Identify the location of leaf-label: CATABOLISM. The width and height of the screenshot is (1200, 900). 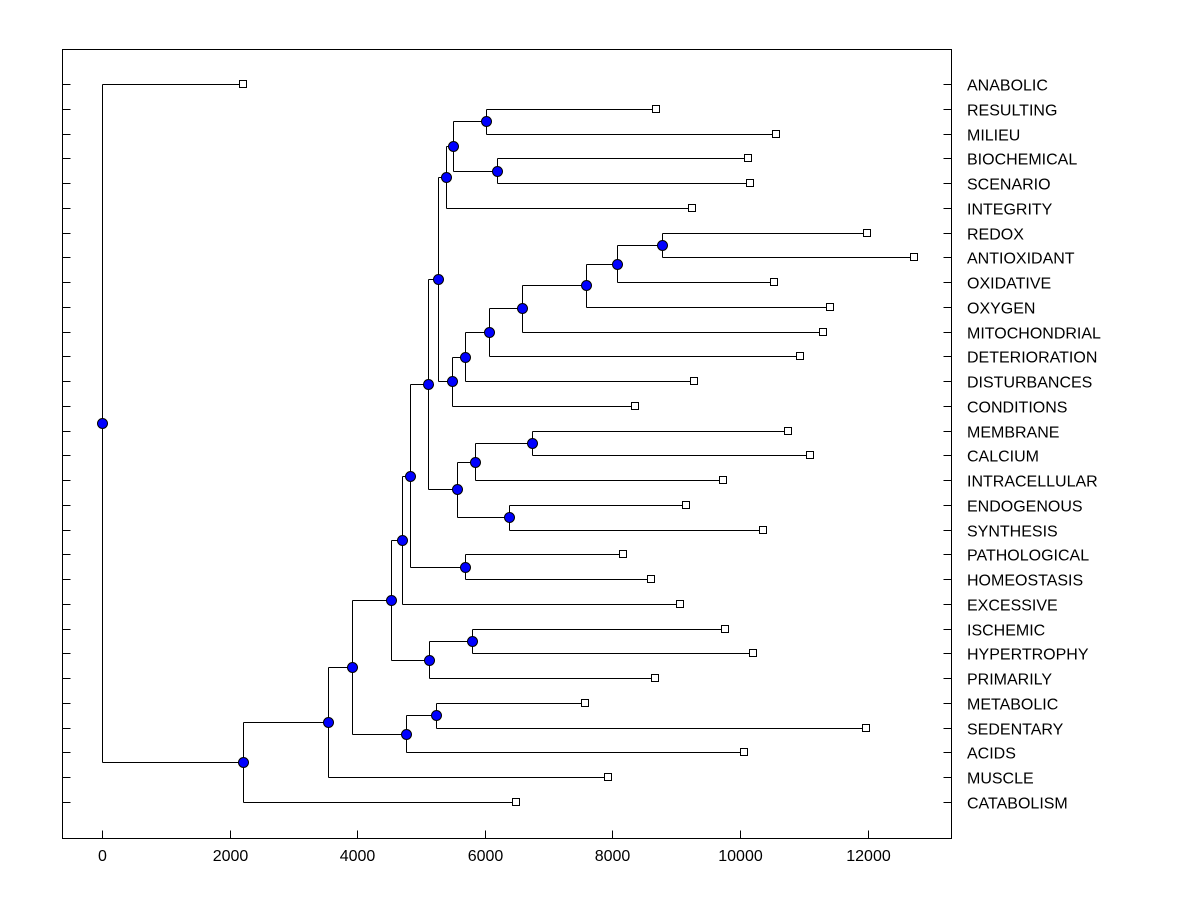
(1017, 804).